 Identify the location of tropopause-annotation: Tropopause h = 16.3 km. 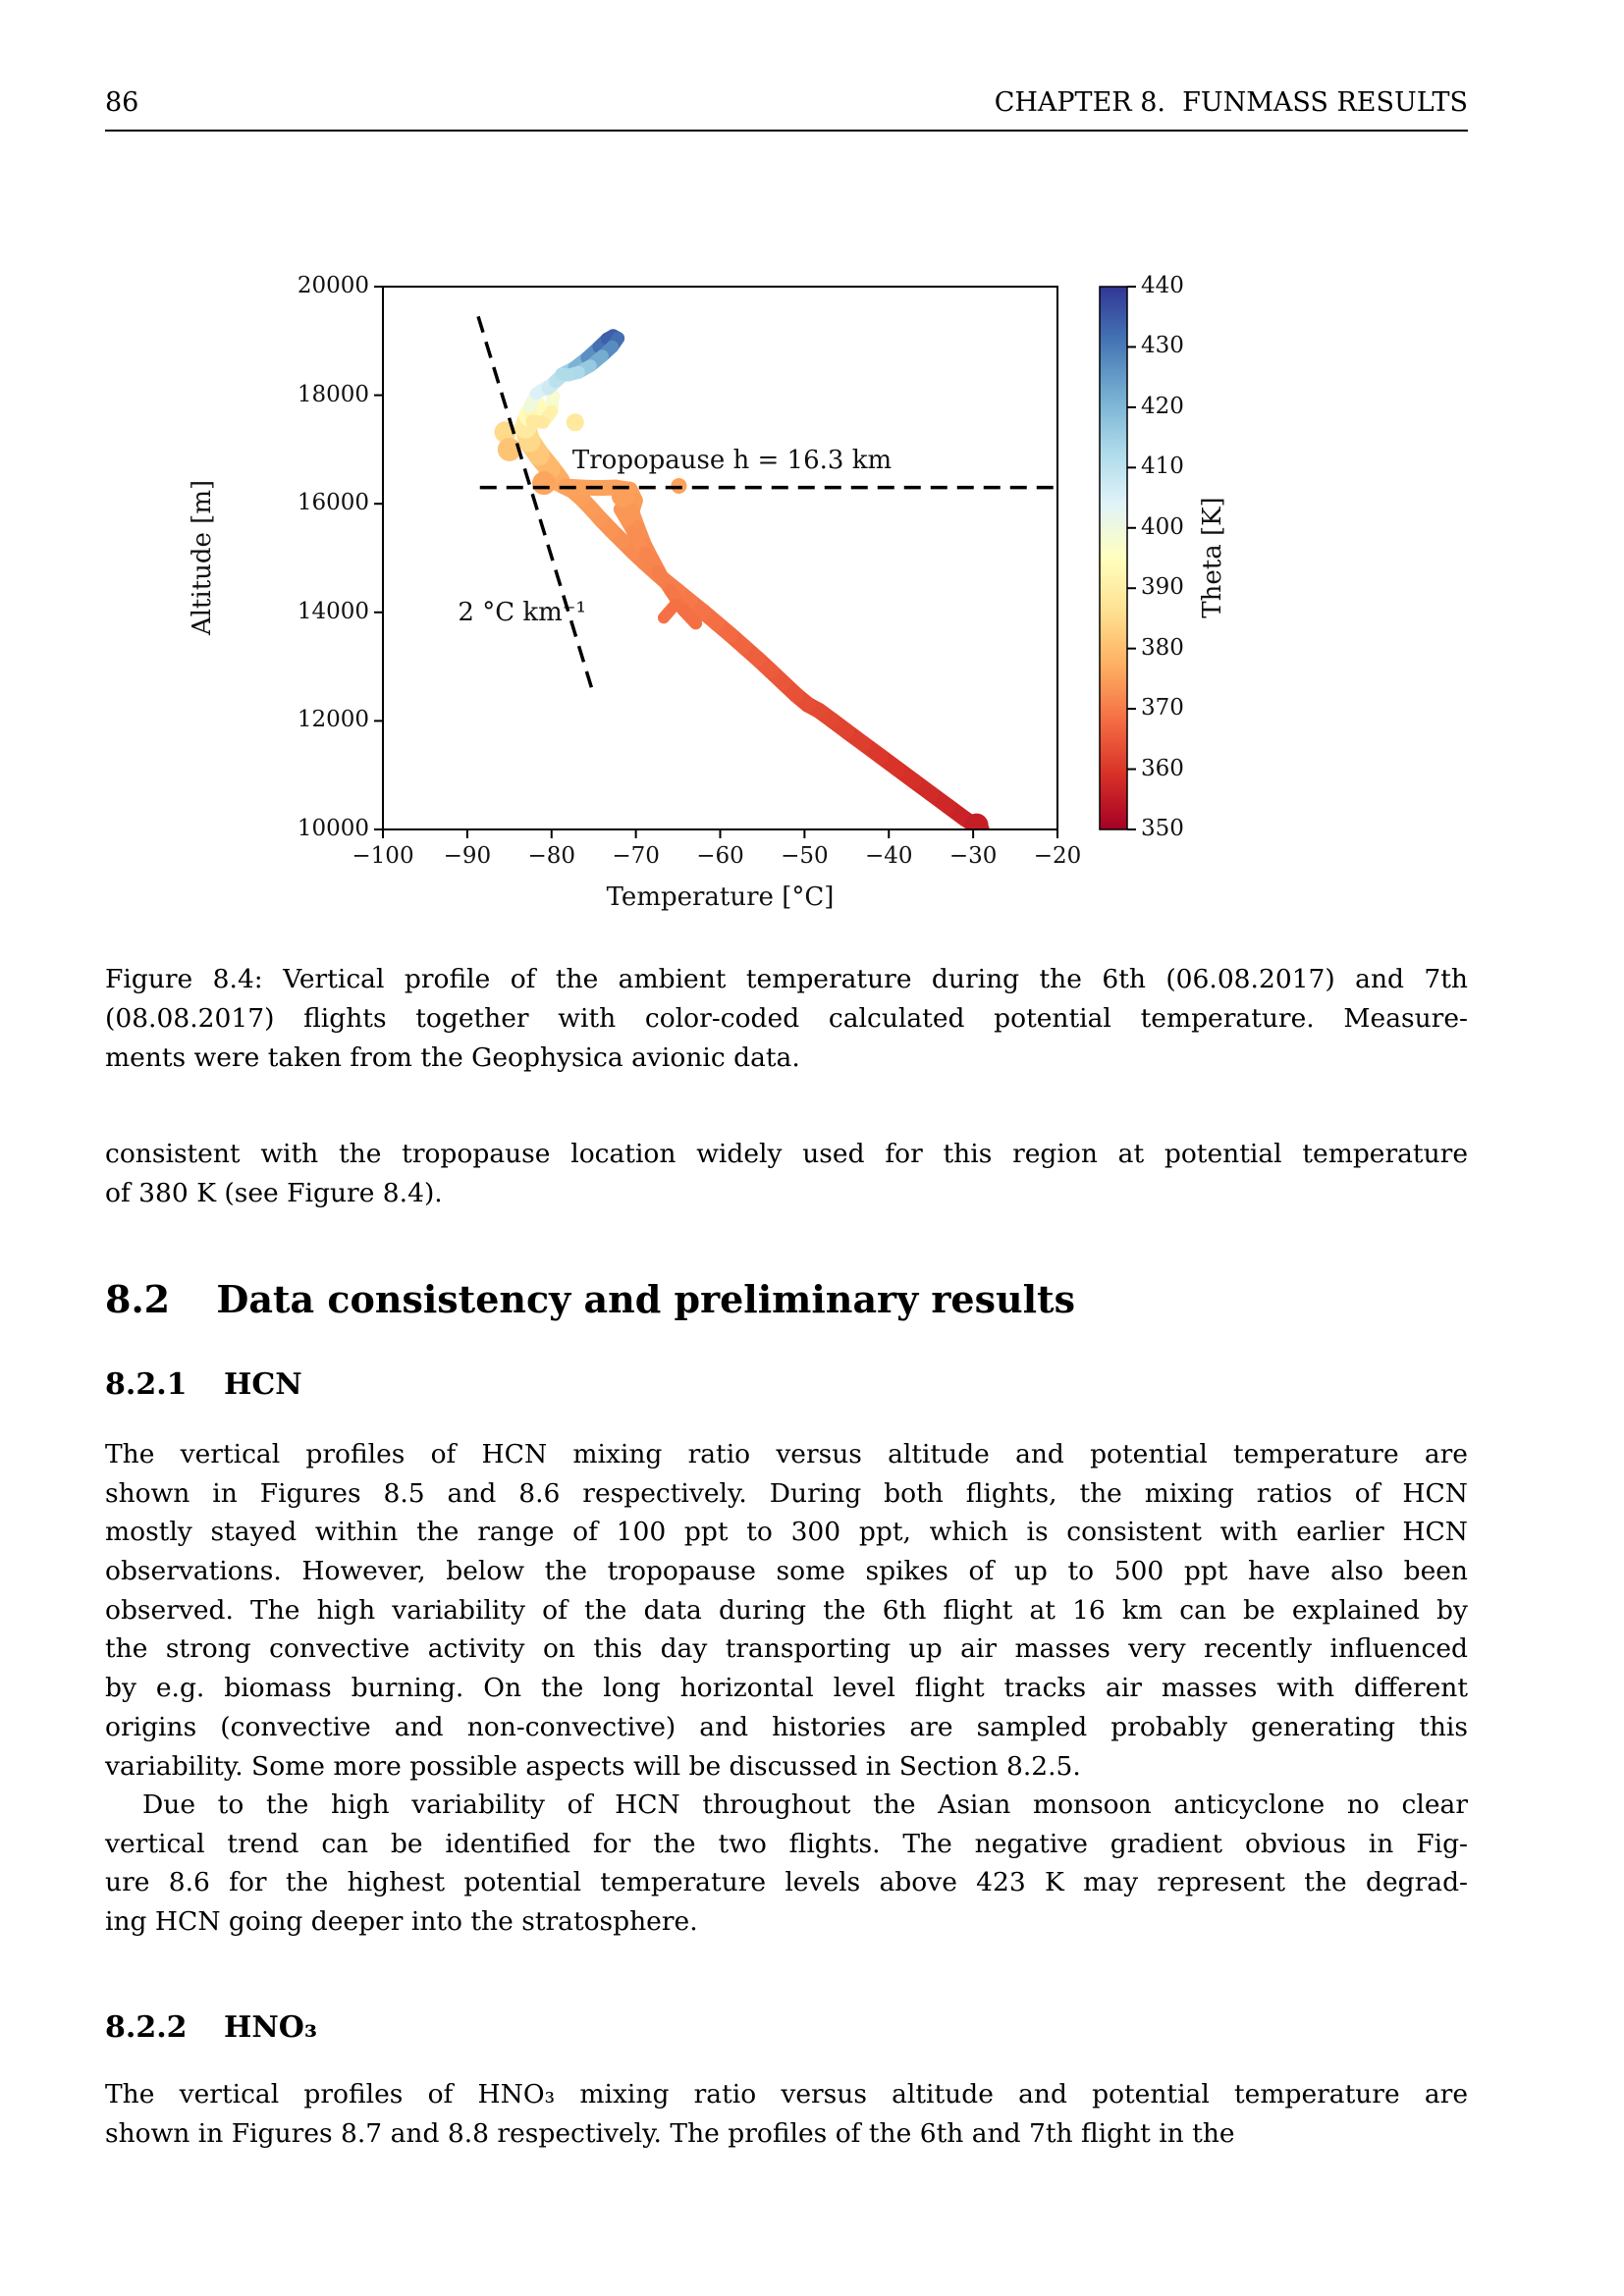
(732, 460).